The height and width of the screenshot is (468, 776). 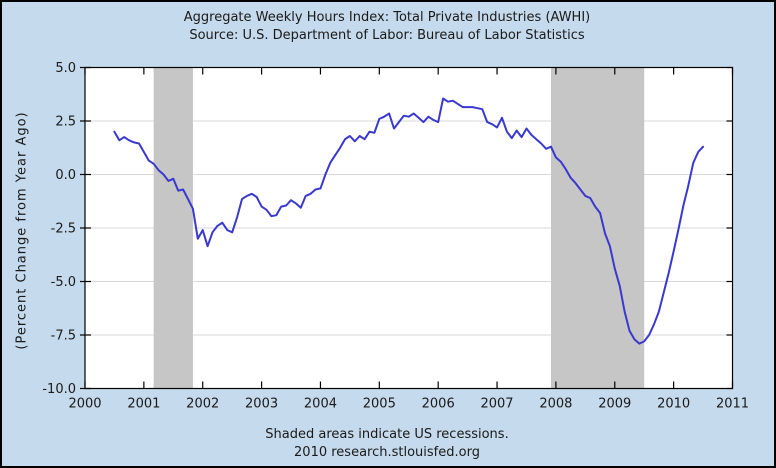 What do you see at coordinates (496, 404) in the screenshot?
I see `x-tick-label: 2007` at bounding box center [496, 404].